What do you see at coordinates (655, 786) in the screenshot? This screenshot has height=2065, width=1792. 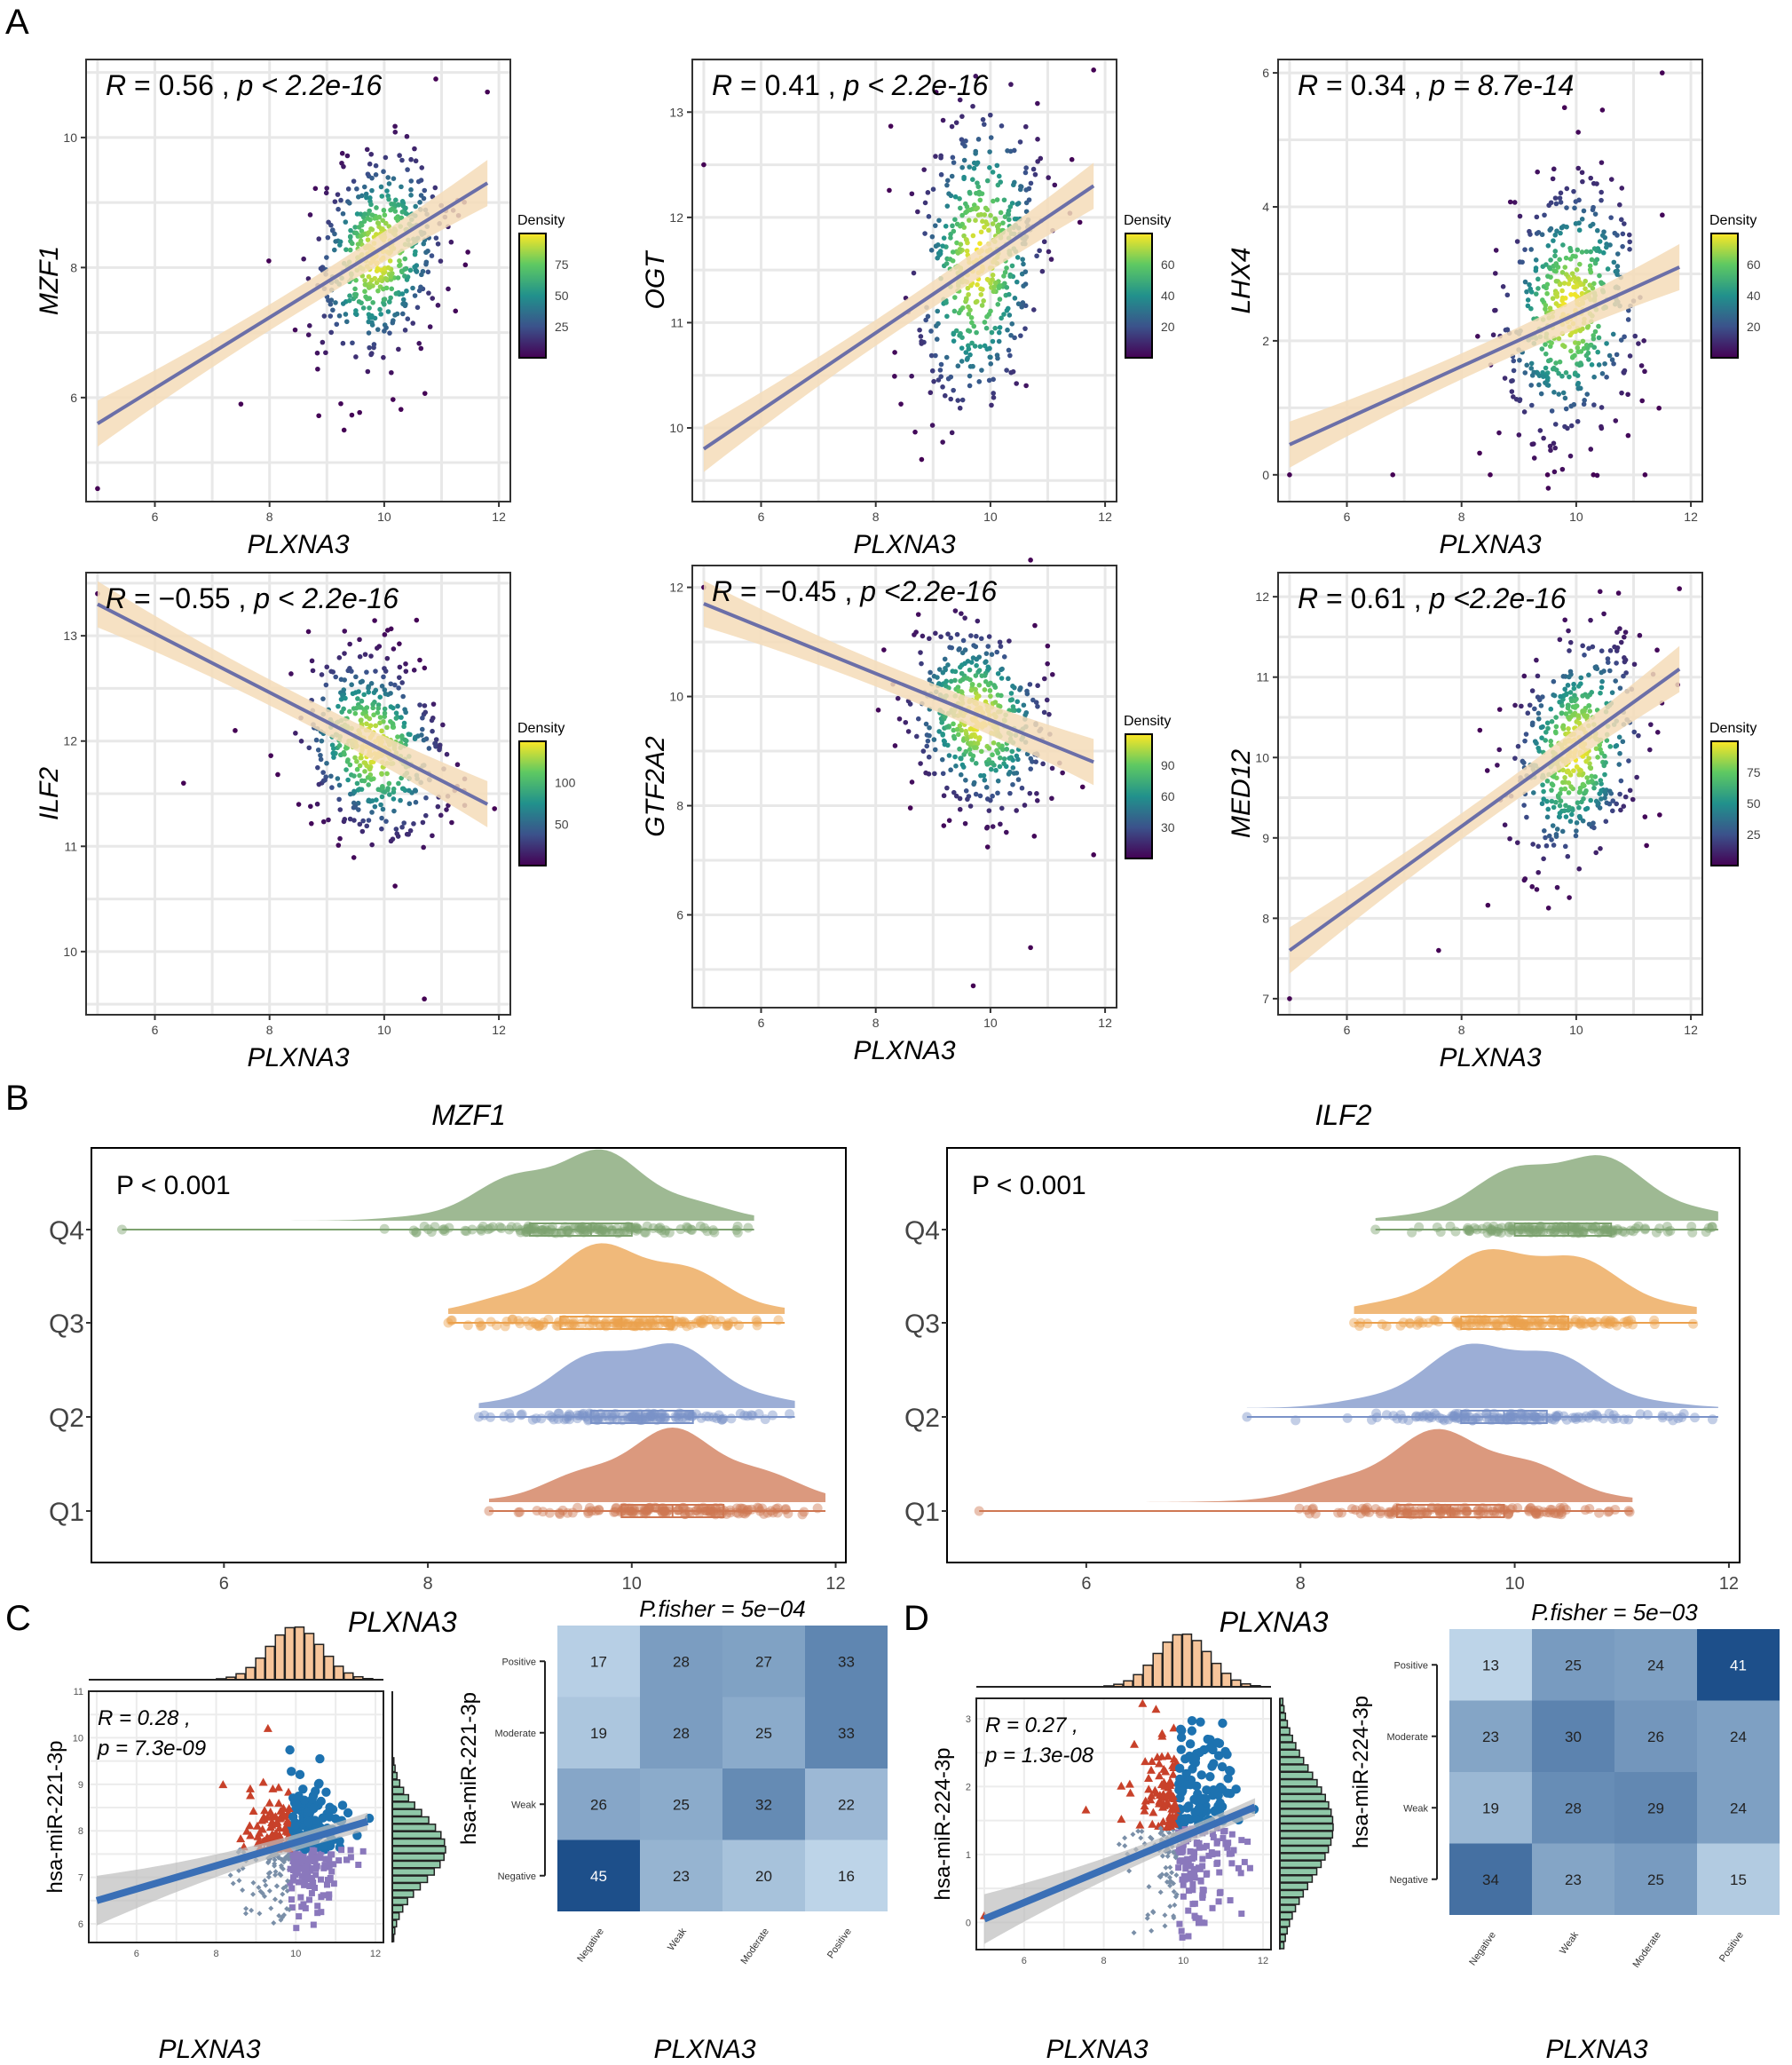 I see `y-axis-label: GTF2A2` at bounding box center [655, 786].